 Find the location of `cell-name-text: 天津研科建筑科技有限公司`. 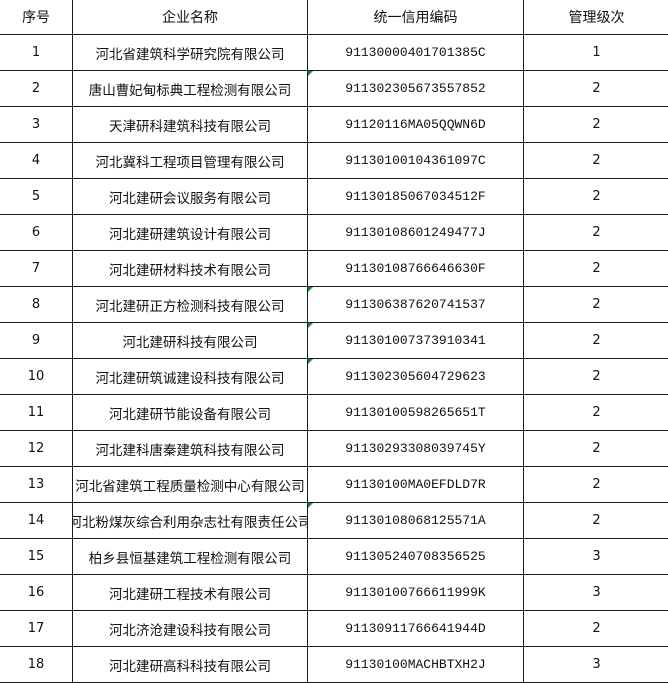

cell-name-text: 天津研科建筑科技有限公司 is located at coordinates (190, 125).